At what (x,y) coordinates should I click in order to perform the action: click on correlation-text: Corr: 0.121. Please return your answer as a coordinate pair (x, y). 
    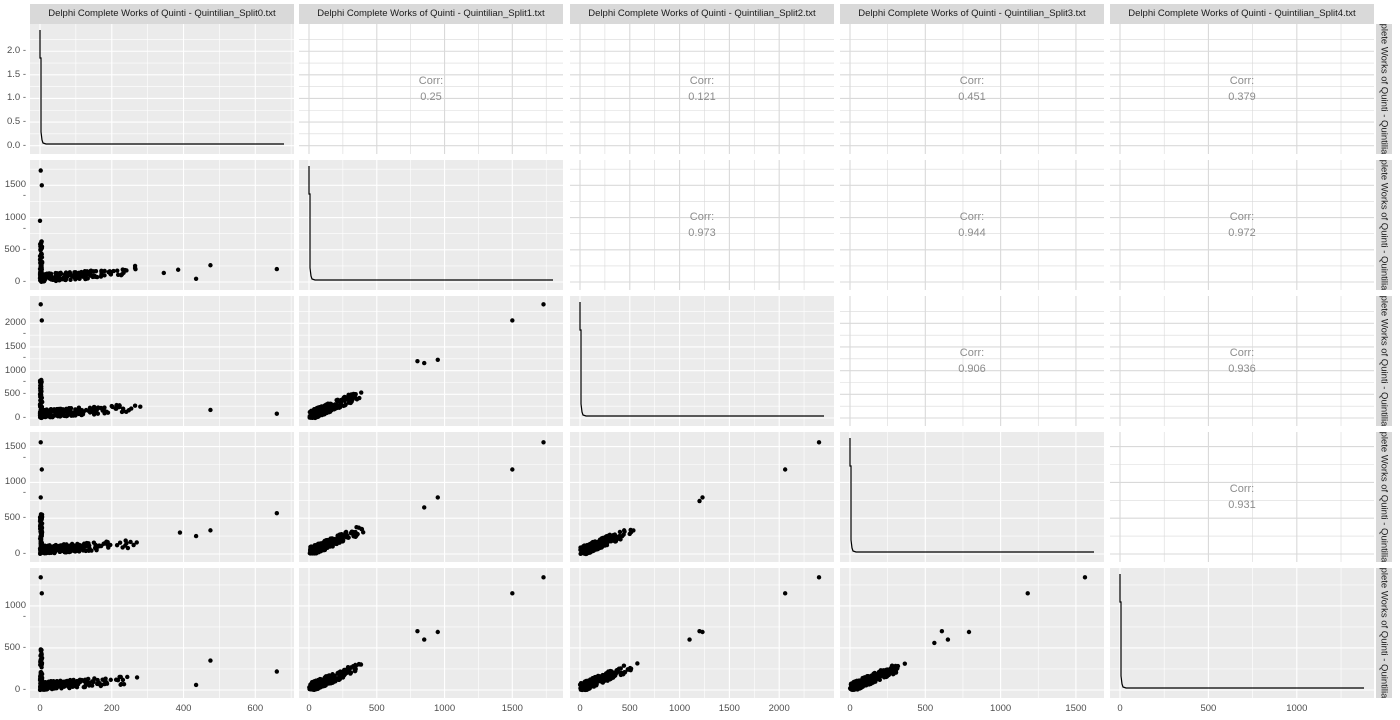
    Looking at the image, I should click on (702, 89).